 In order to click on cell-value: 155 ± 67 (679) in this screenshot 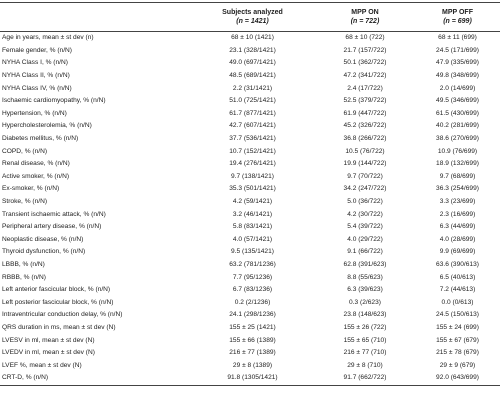, I will do `click(457, 340)`.